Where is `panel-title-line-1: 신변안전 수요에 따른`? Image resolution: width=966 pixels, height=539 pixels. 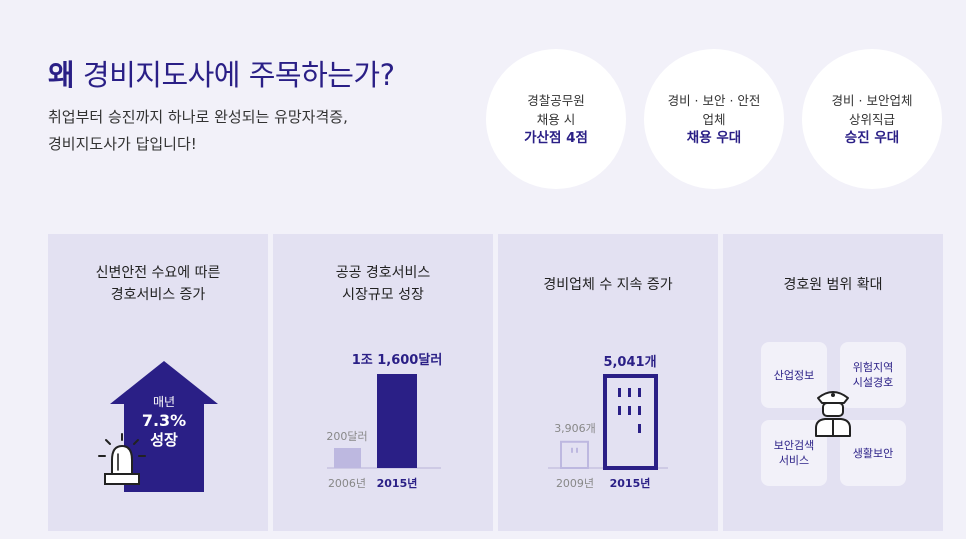
panel-title-line-1: 신변안전 수요에 따른 is located at coordinates (158, 273).